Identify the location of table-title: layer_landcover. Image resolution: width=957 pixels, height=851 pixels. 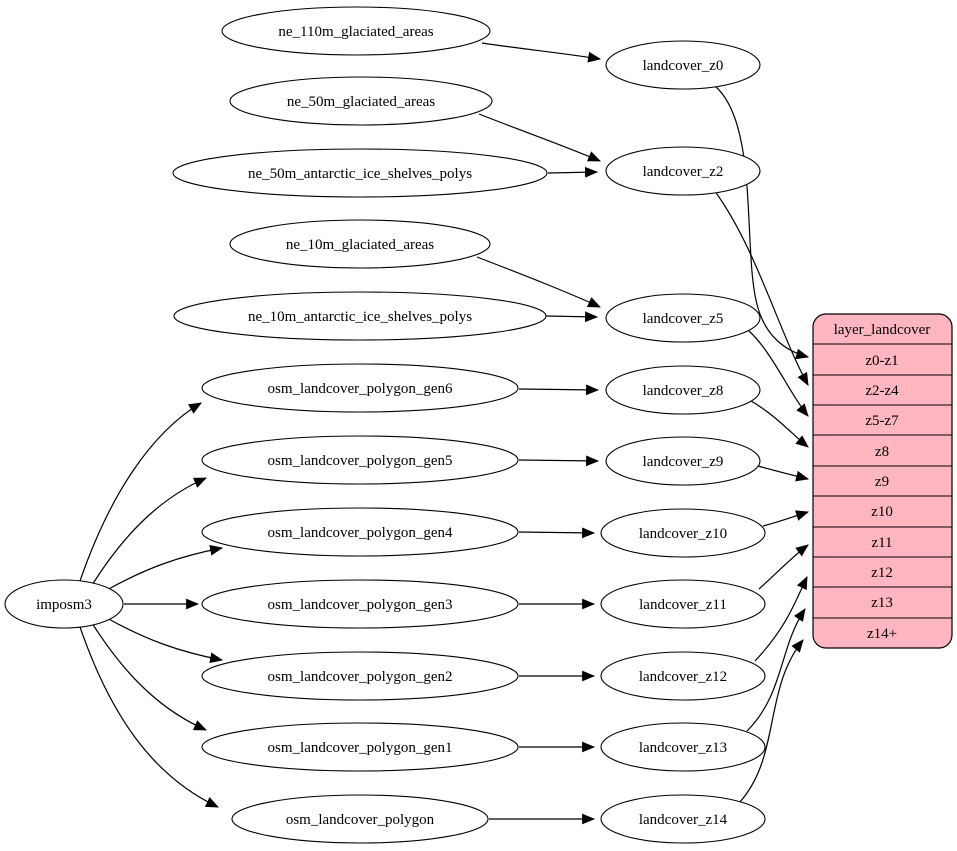
(882, 330).